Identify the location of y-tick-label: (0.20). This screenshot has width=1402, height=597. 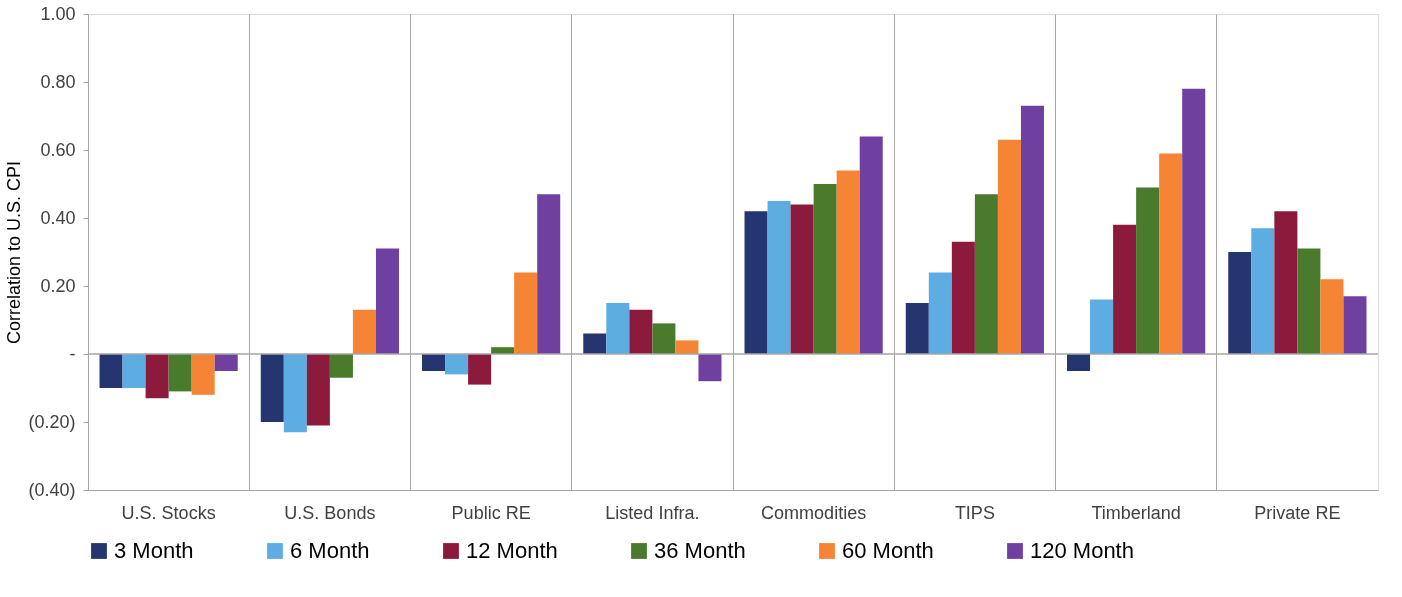
(52, 421).